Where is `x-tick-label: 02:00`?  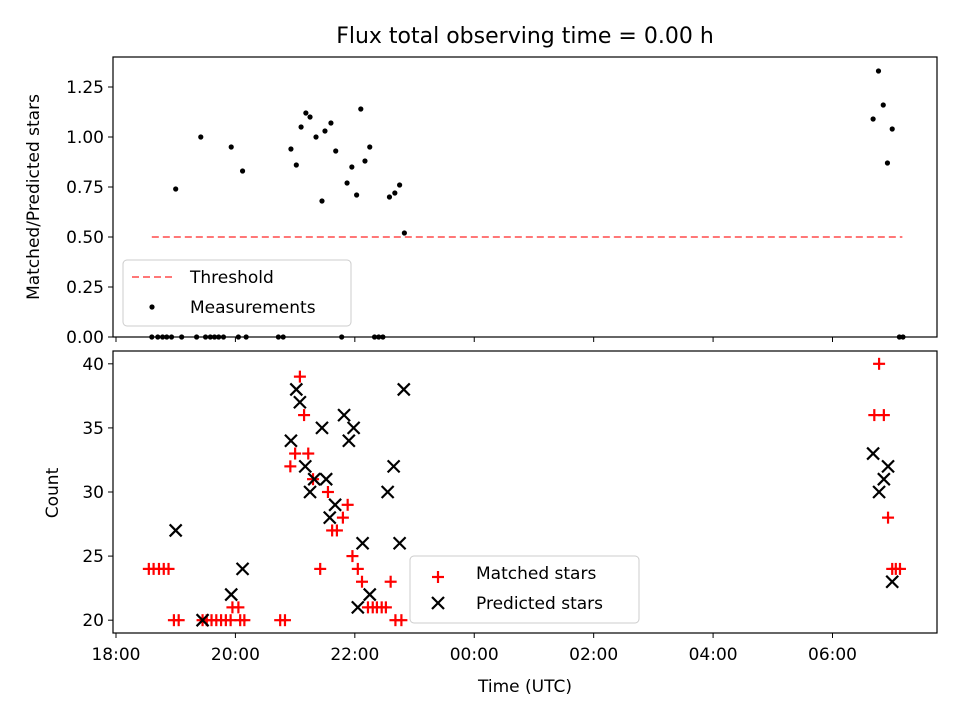
x-tick-label: 02:00 is located at coordinates (593, 655).